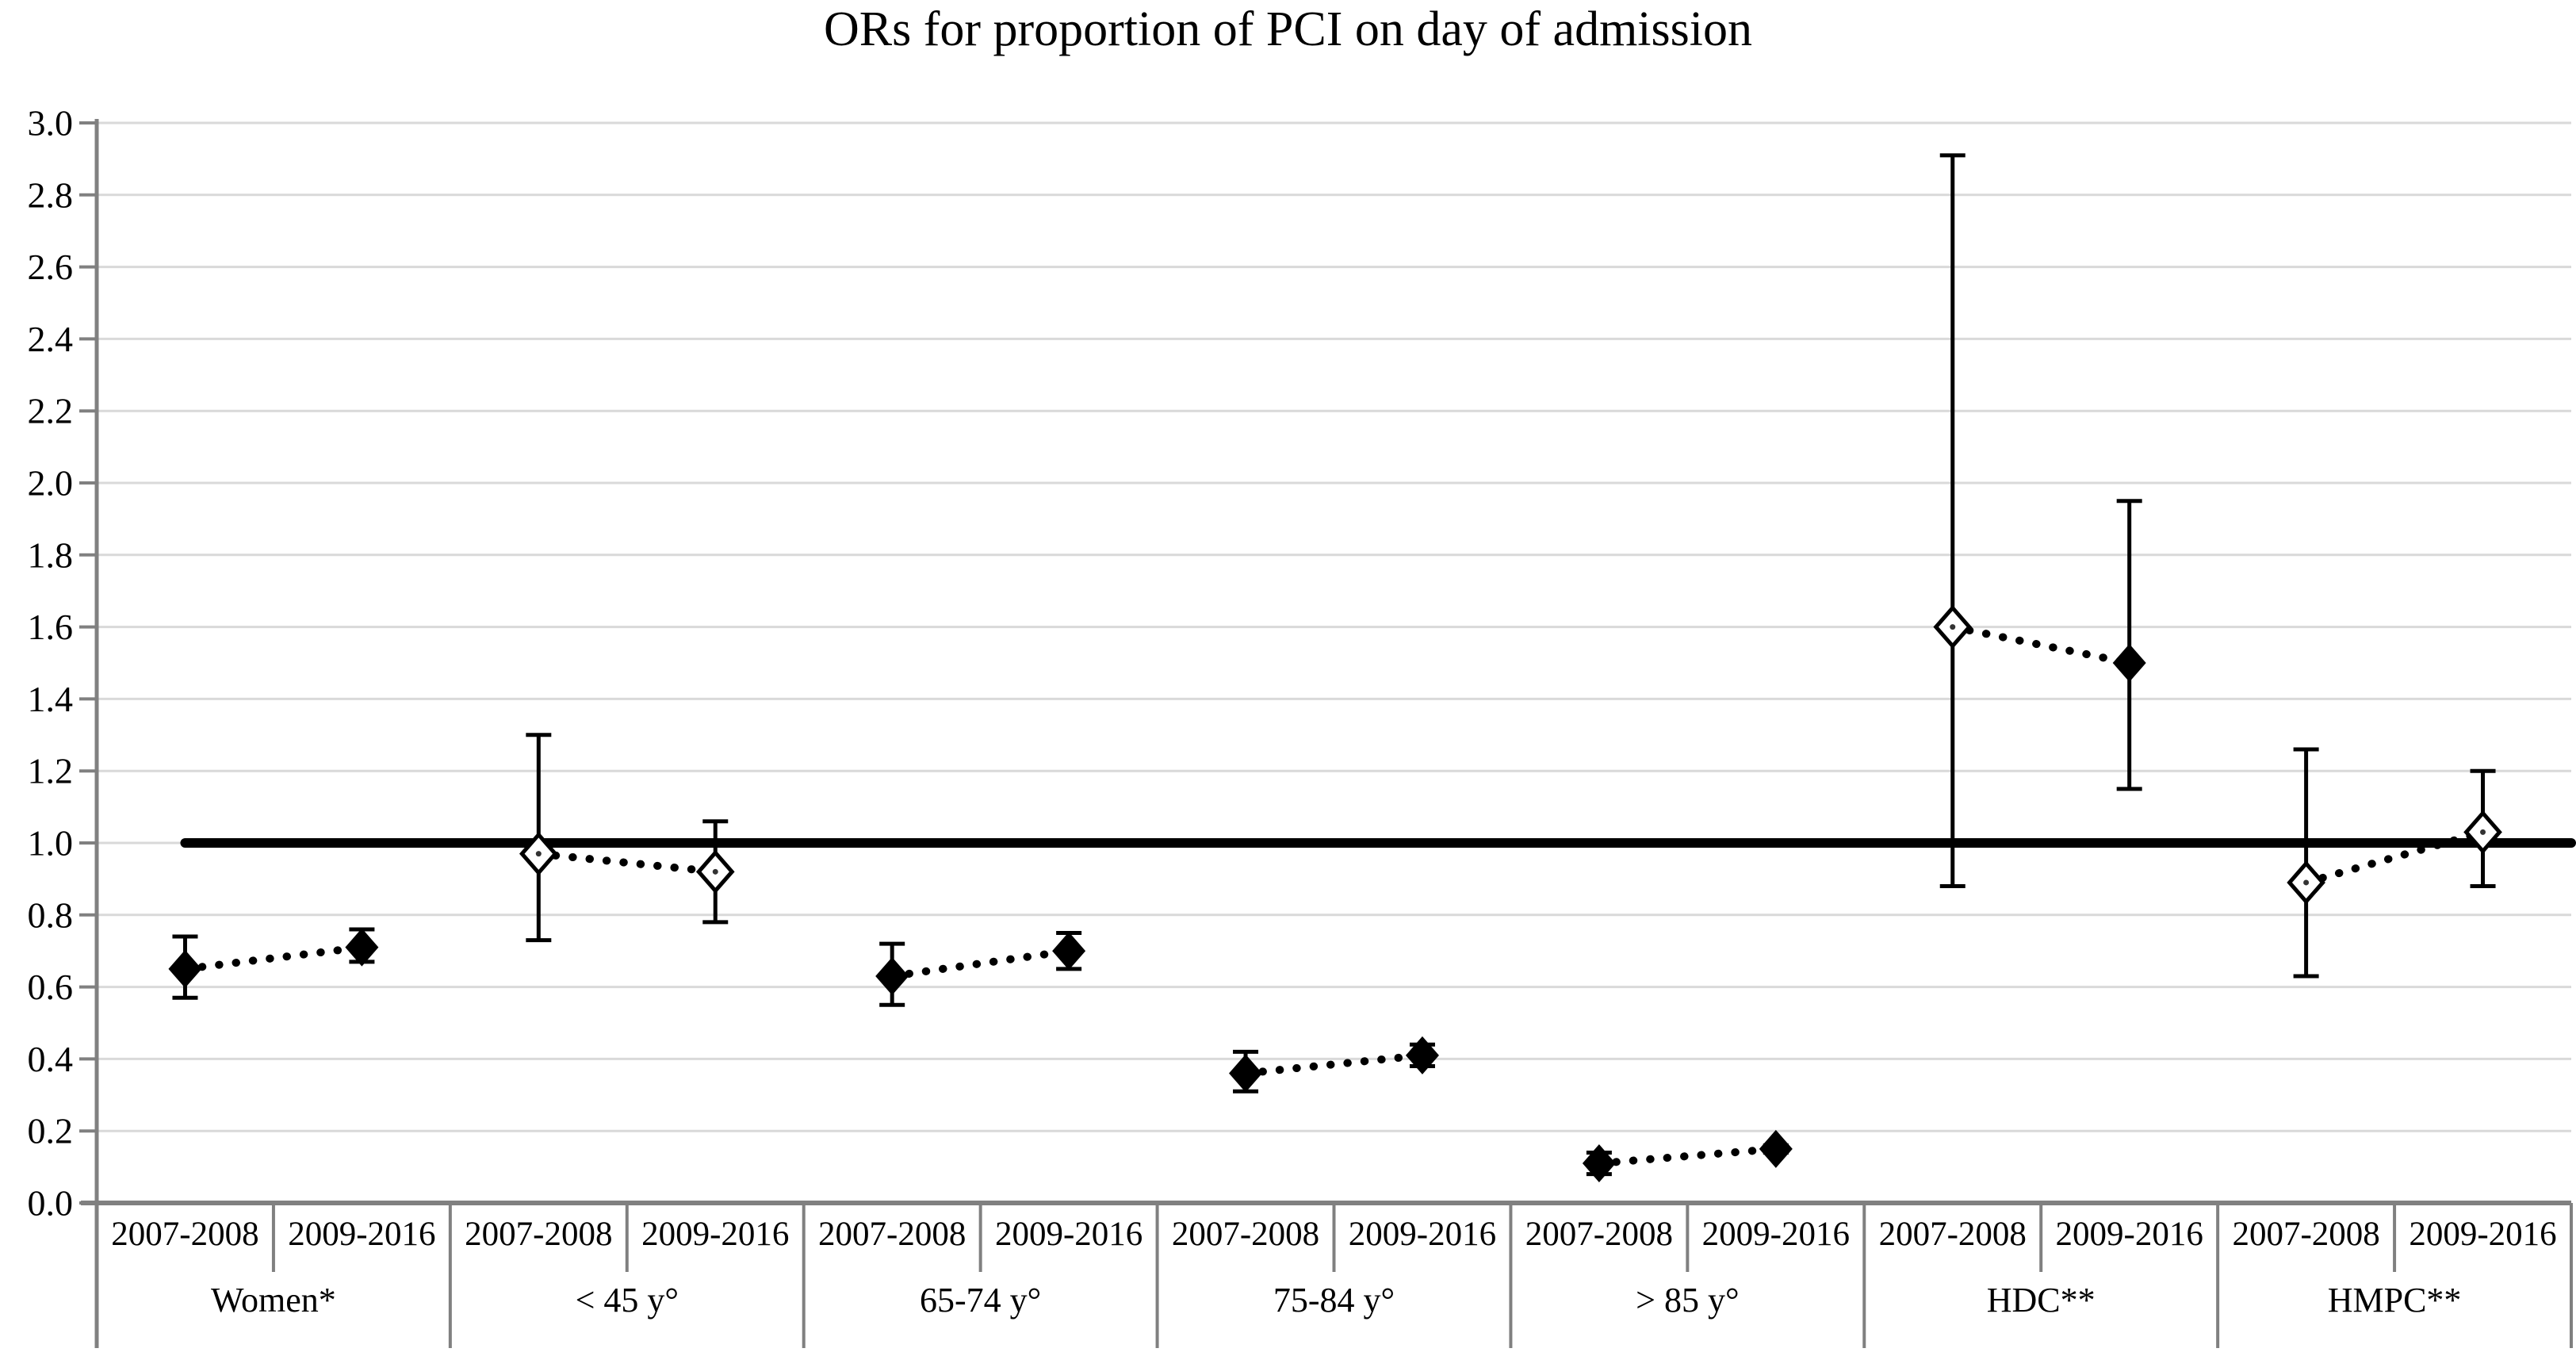 The image size is (2576, 1356). What do you see at coordinates (51, 1203) in the screenshot?
I see `y-tick-label: 0.0` at bounding box center [51, 1203].